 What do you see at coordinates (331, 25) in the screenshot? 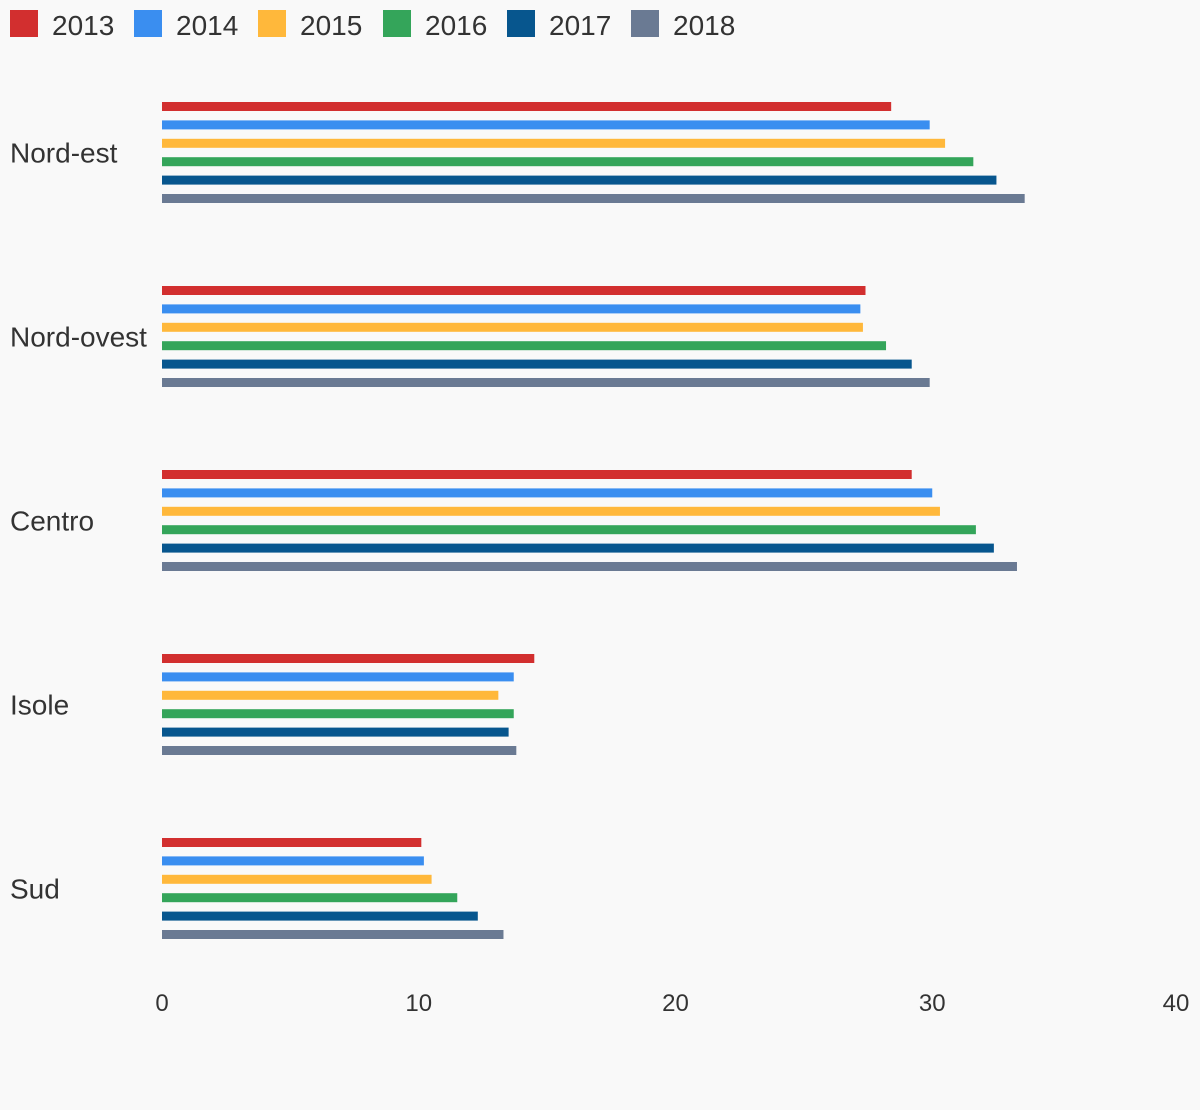
I see `legend-label-2015: 2015` at bounding box center [331, 25].